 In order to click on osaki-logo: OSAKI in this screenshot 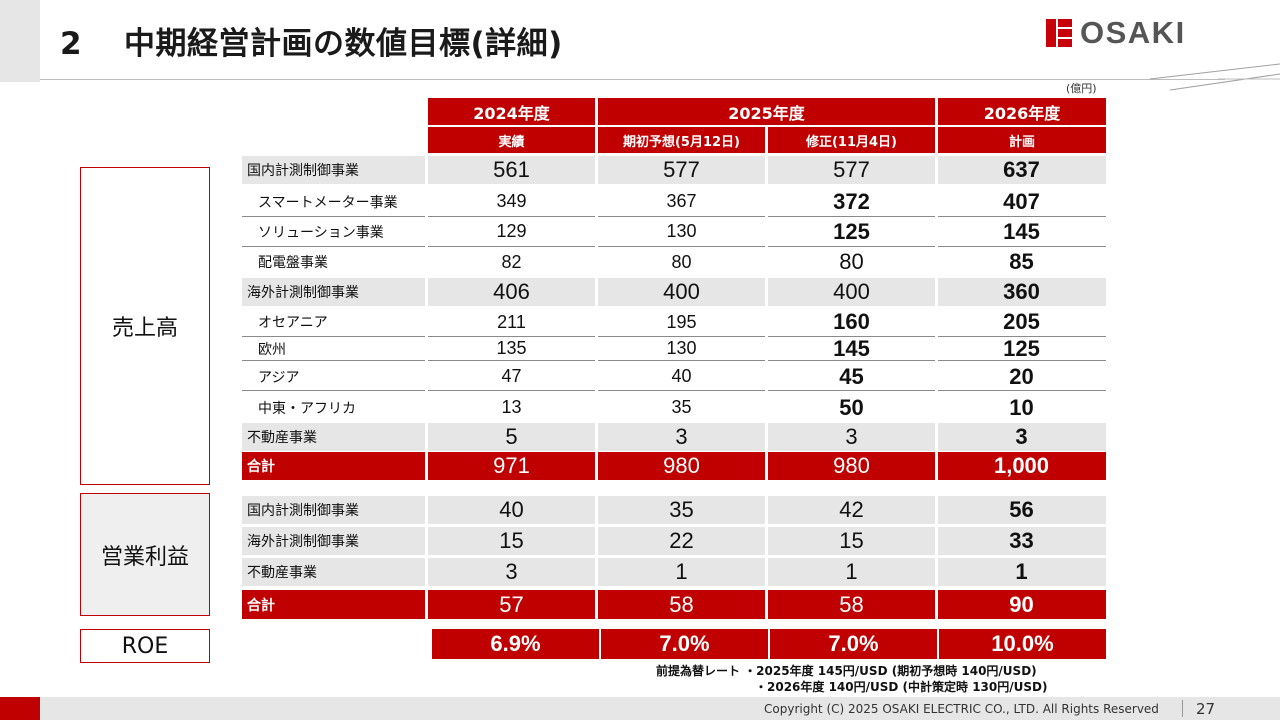, I will do `click(1116, 32)`.